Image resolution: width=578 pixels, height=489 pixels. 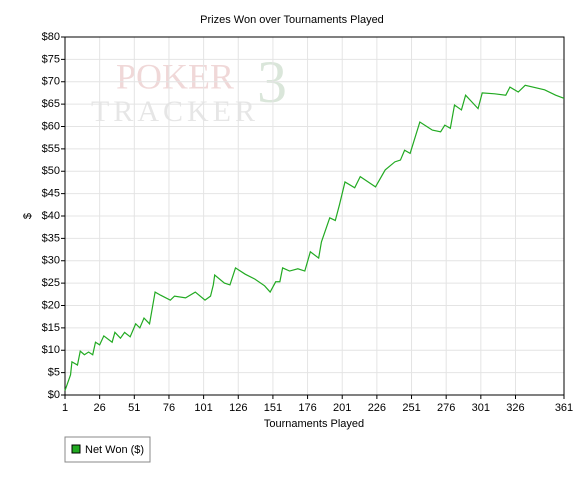 What do you see at coordinates (203, 408) in the screenshot?
I see `x-tick-label: 101` at bounding box center [203, 408].